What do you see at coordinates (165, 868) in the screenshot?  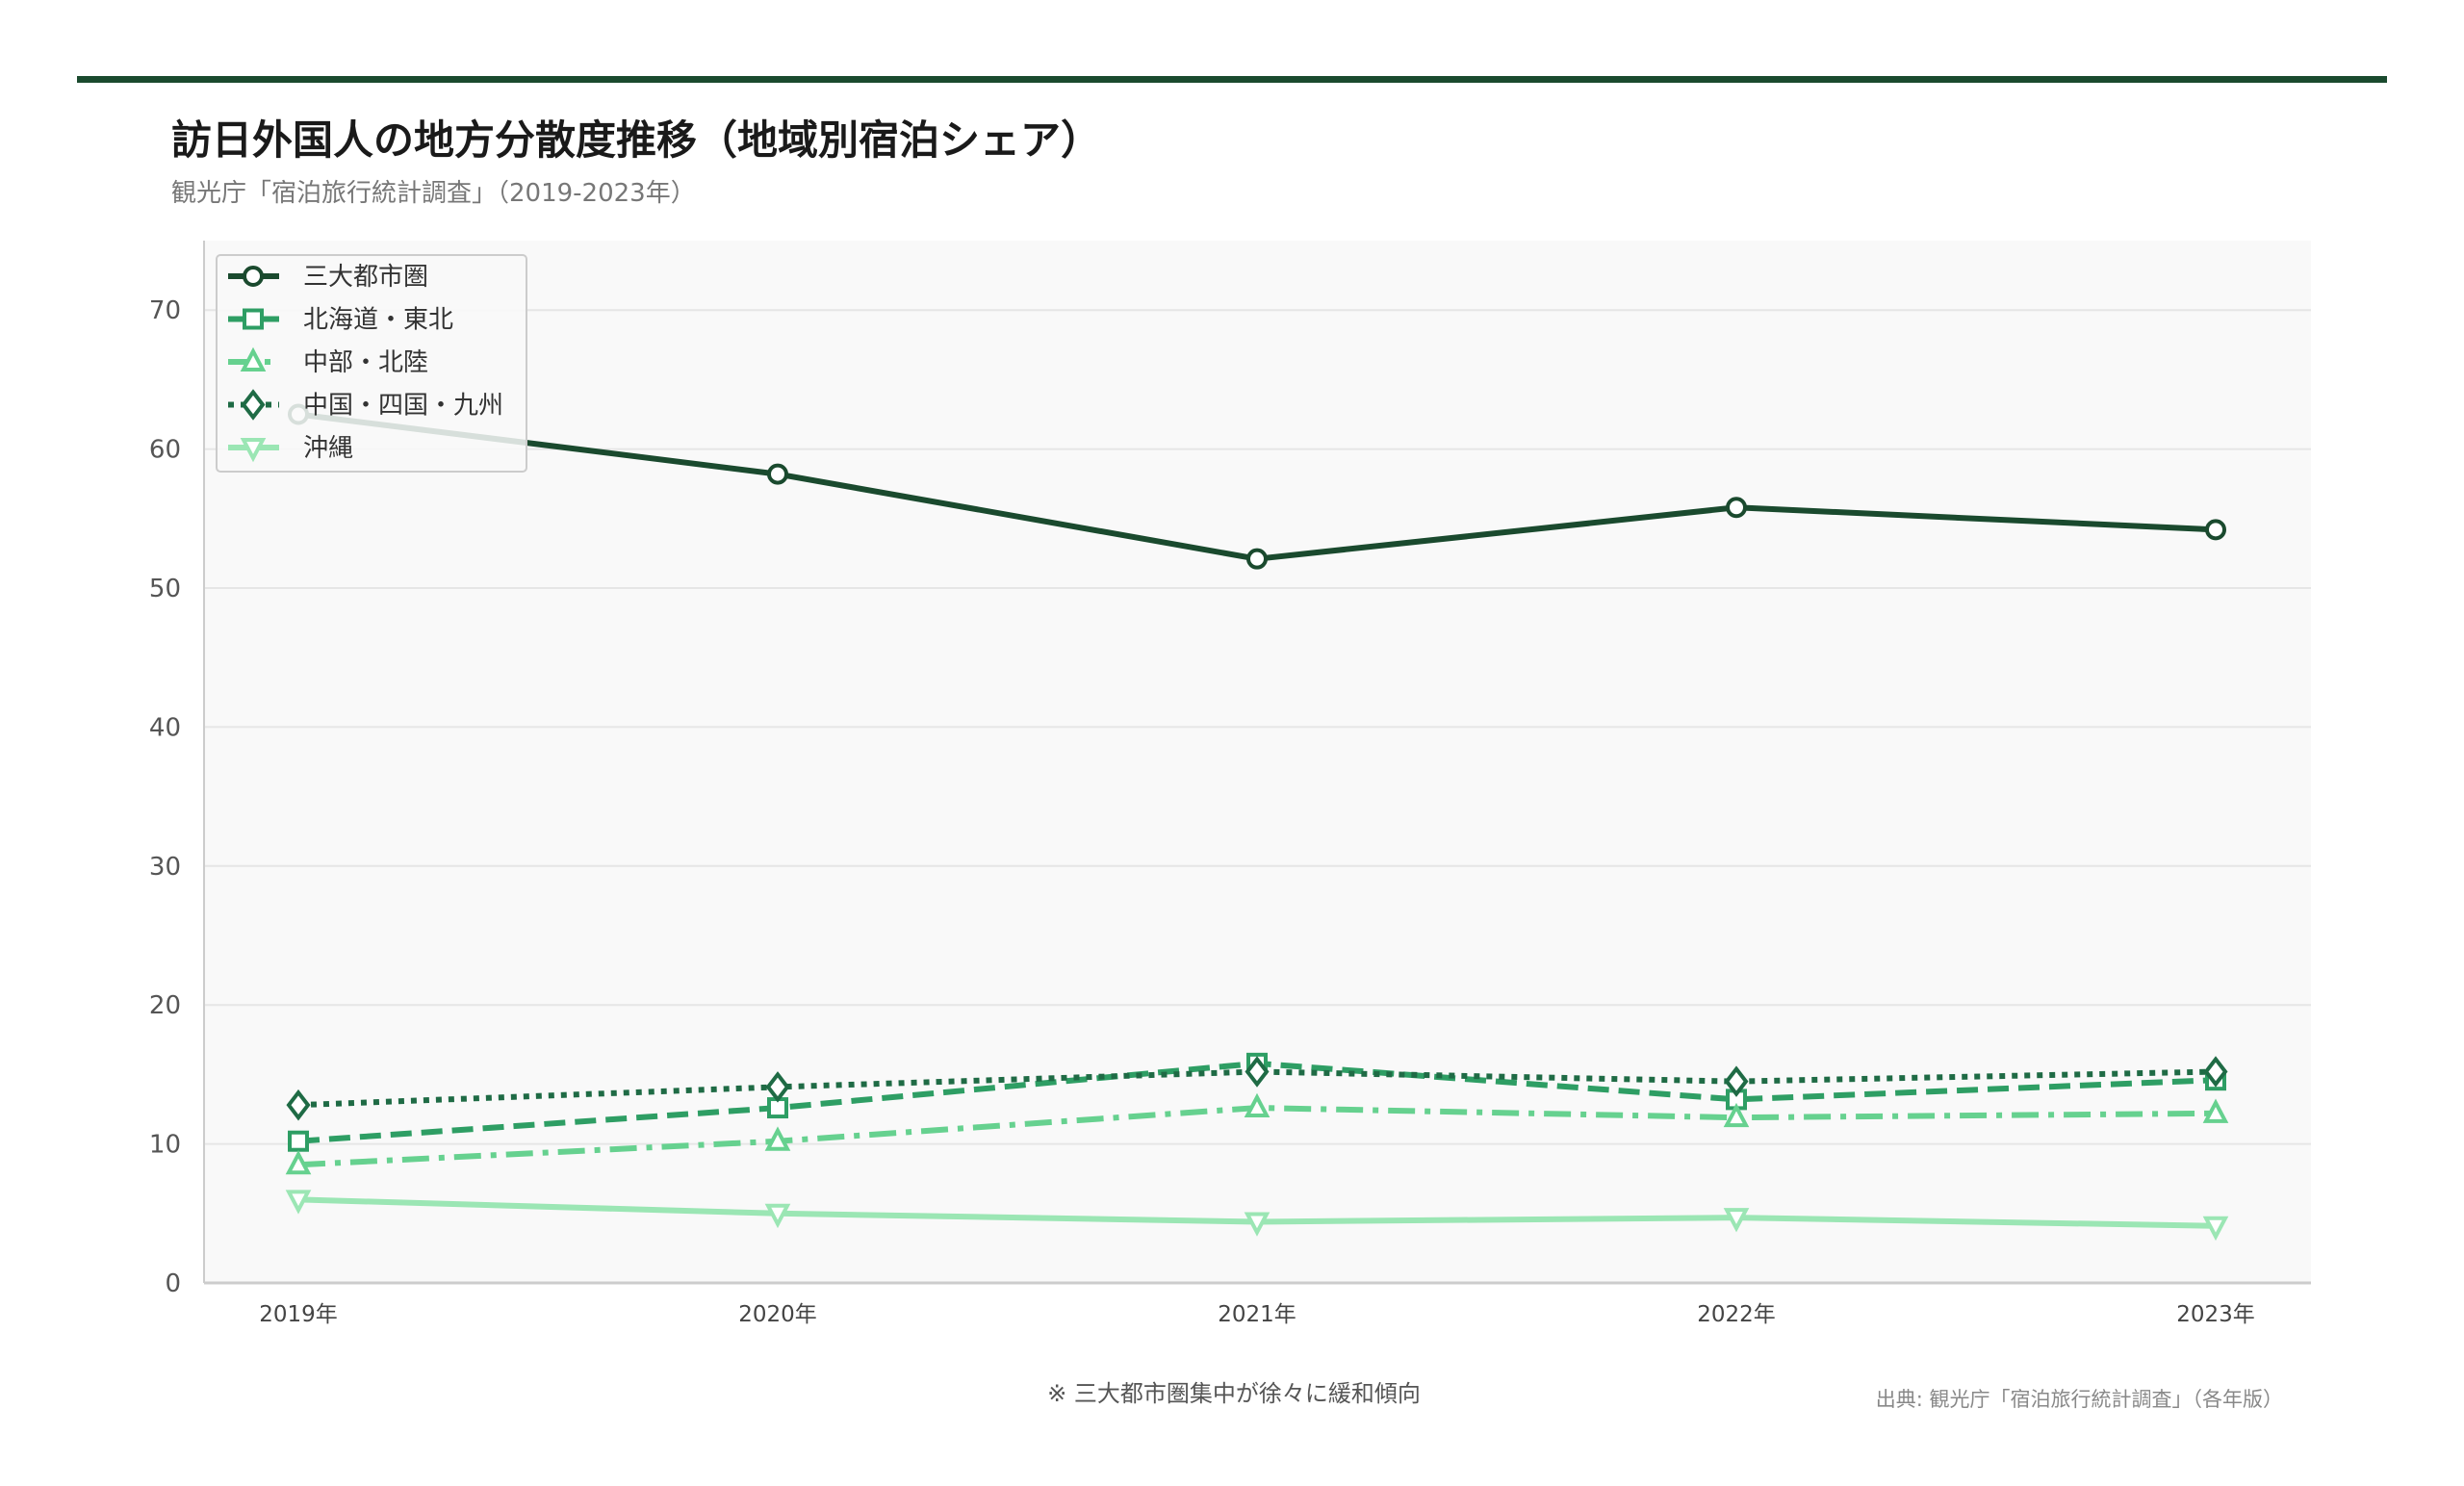 I see `y-tick-label: 30` at bounding box center [165, 868].